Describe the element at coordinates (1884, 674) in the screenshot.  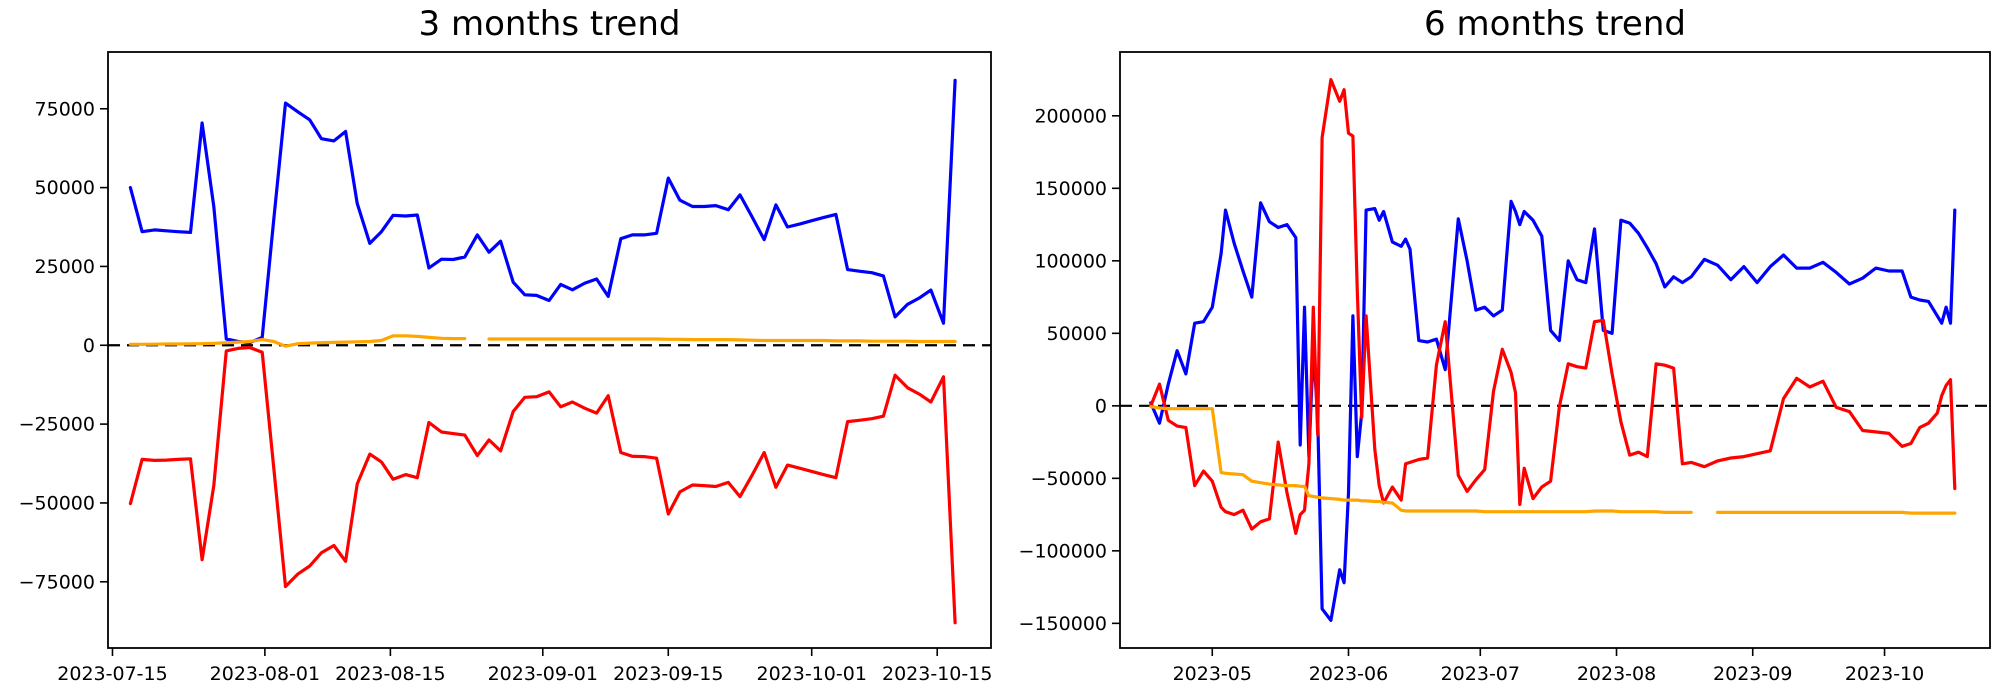
I see `x-tick-label: 2023-10` at that location.